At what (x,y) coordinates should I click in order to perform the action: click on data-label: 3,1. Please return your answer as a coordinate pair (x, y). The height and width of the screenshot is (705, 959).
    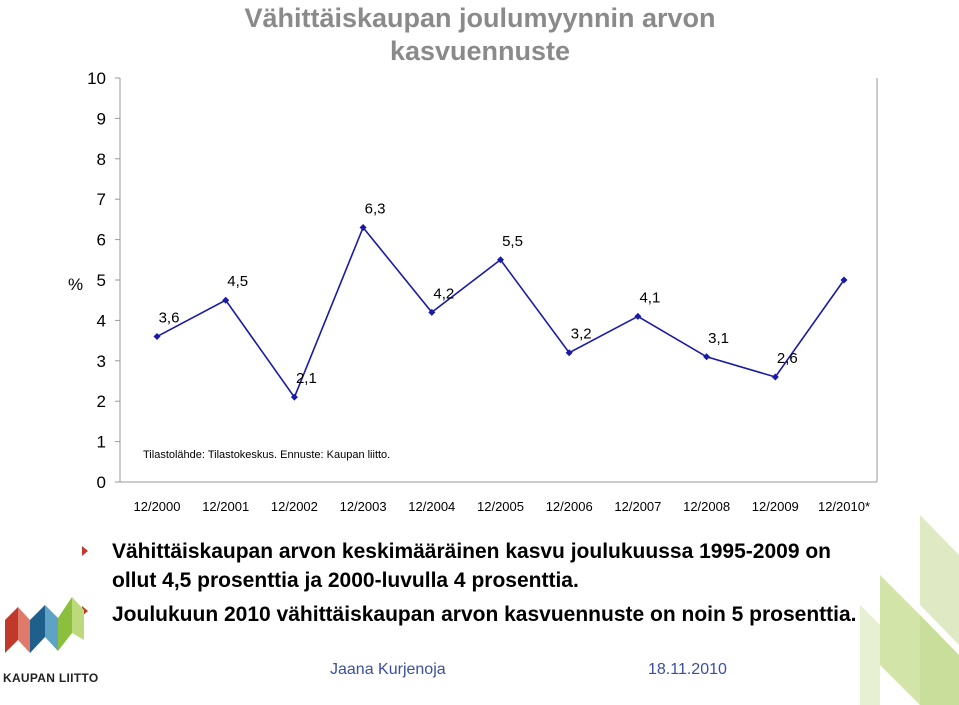
    Looking at the image, I should click on (718, 338).